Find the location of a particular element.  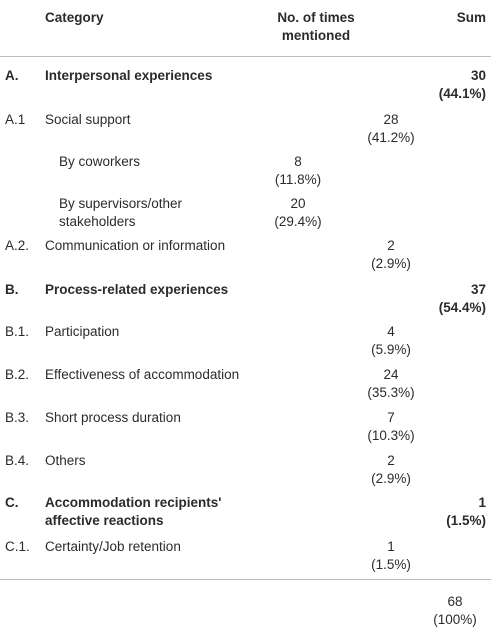

row-code: B.2. is located at coordinates (17, 374).